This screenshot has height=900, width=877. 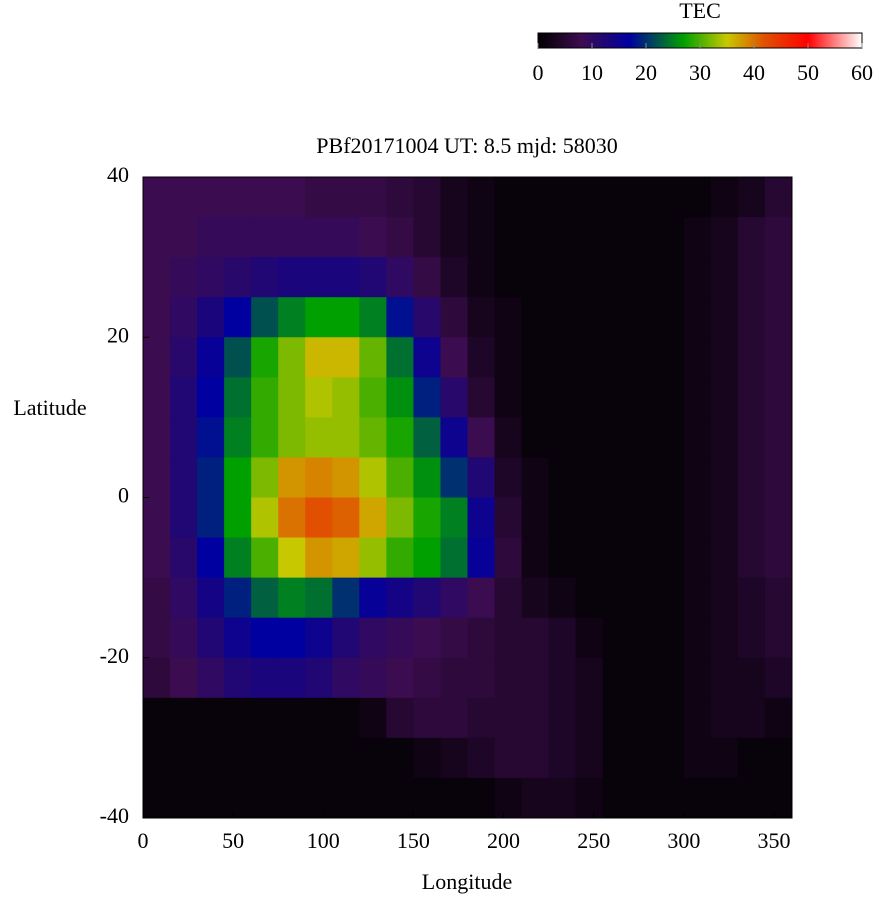 What do you see at coordinates (118, 174) in the screenshot?
I see `y-tick-label: 40` at bounding box center [118, 174].